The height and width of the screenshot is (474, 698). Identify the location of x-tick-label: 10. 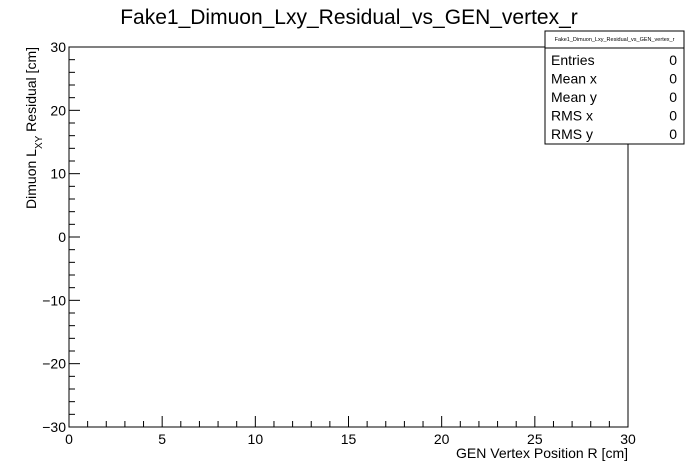
(256, 439).